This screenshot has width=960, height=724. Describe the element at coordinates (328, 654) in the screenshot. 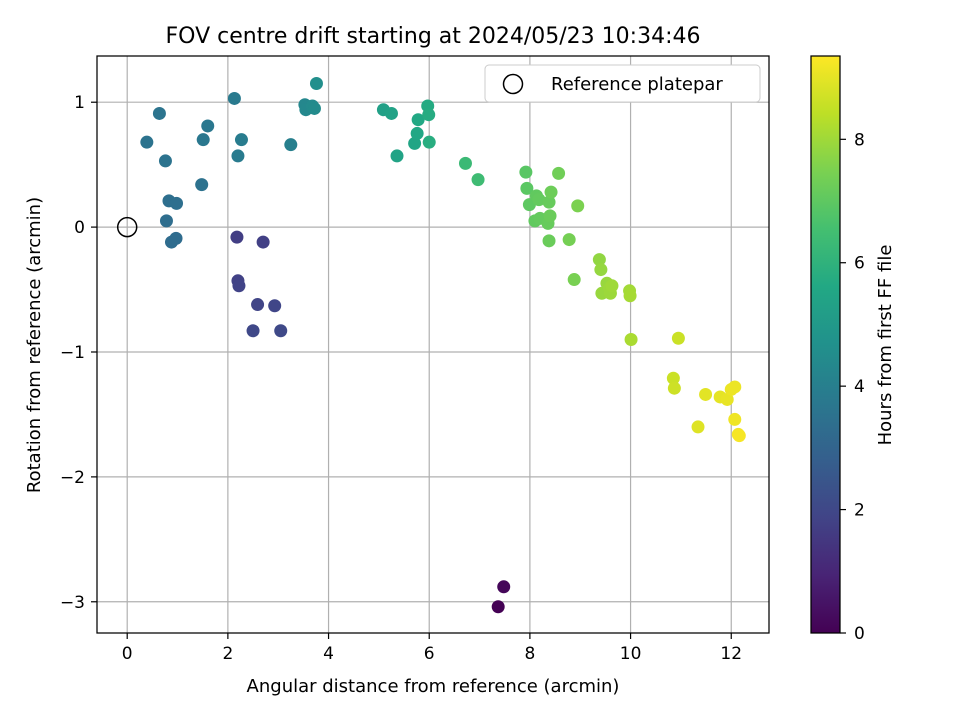

I see `x-tick-label: 4` at that location.